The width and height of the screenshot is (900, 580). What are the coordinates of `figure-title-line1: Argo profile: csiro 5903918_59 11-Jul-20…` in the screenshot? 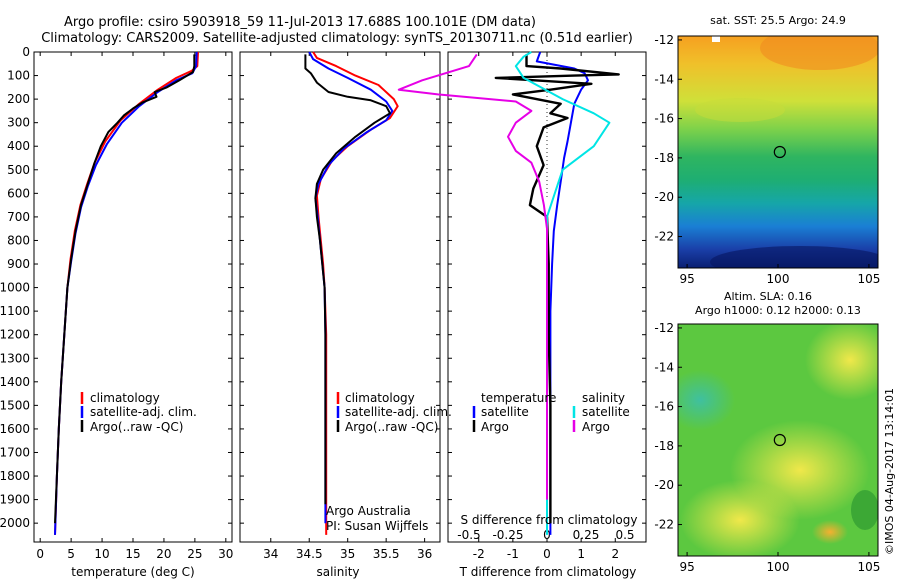 It's located at (300, 22).